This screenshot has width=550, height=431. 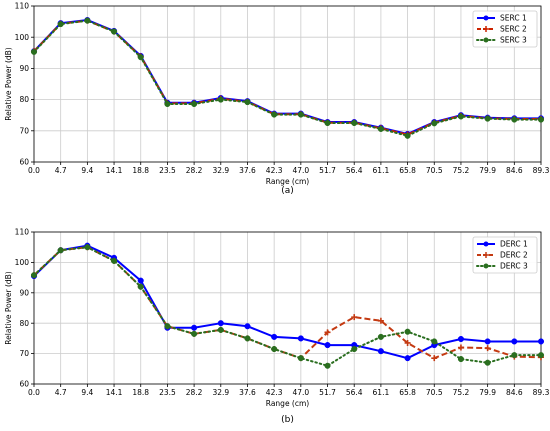 What do you see at coordinates (140, 392) in the screenshot?
I see `x-tick-label: 18.8` at bounding box center [140, 392].